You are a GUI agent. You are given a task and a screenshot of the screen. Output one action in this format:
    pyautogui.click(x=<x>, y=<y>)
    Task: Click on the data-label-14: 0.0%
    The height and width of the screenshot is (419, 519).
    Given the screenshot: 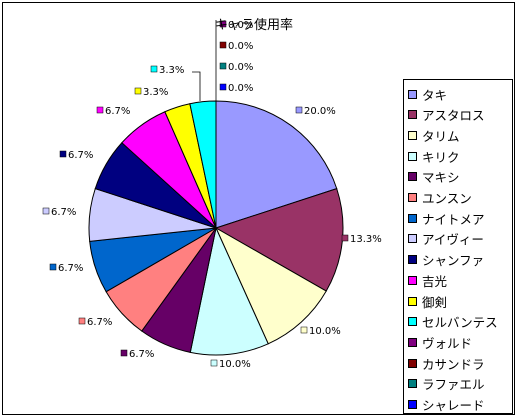 What is the action you would take?
    pyautogui.click(x=236, y=46)
    